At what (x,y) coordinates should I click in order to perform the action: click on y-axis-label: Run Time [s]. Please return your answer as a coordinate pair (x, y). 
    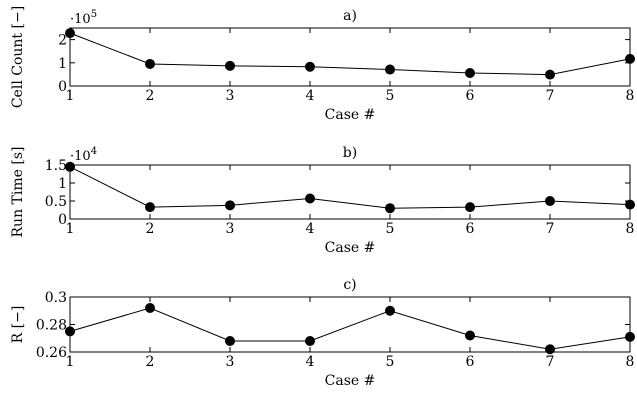
    Looking at the image, I should click on (18, 192).